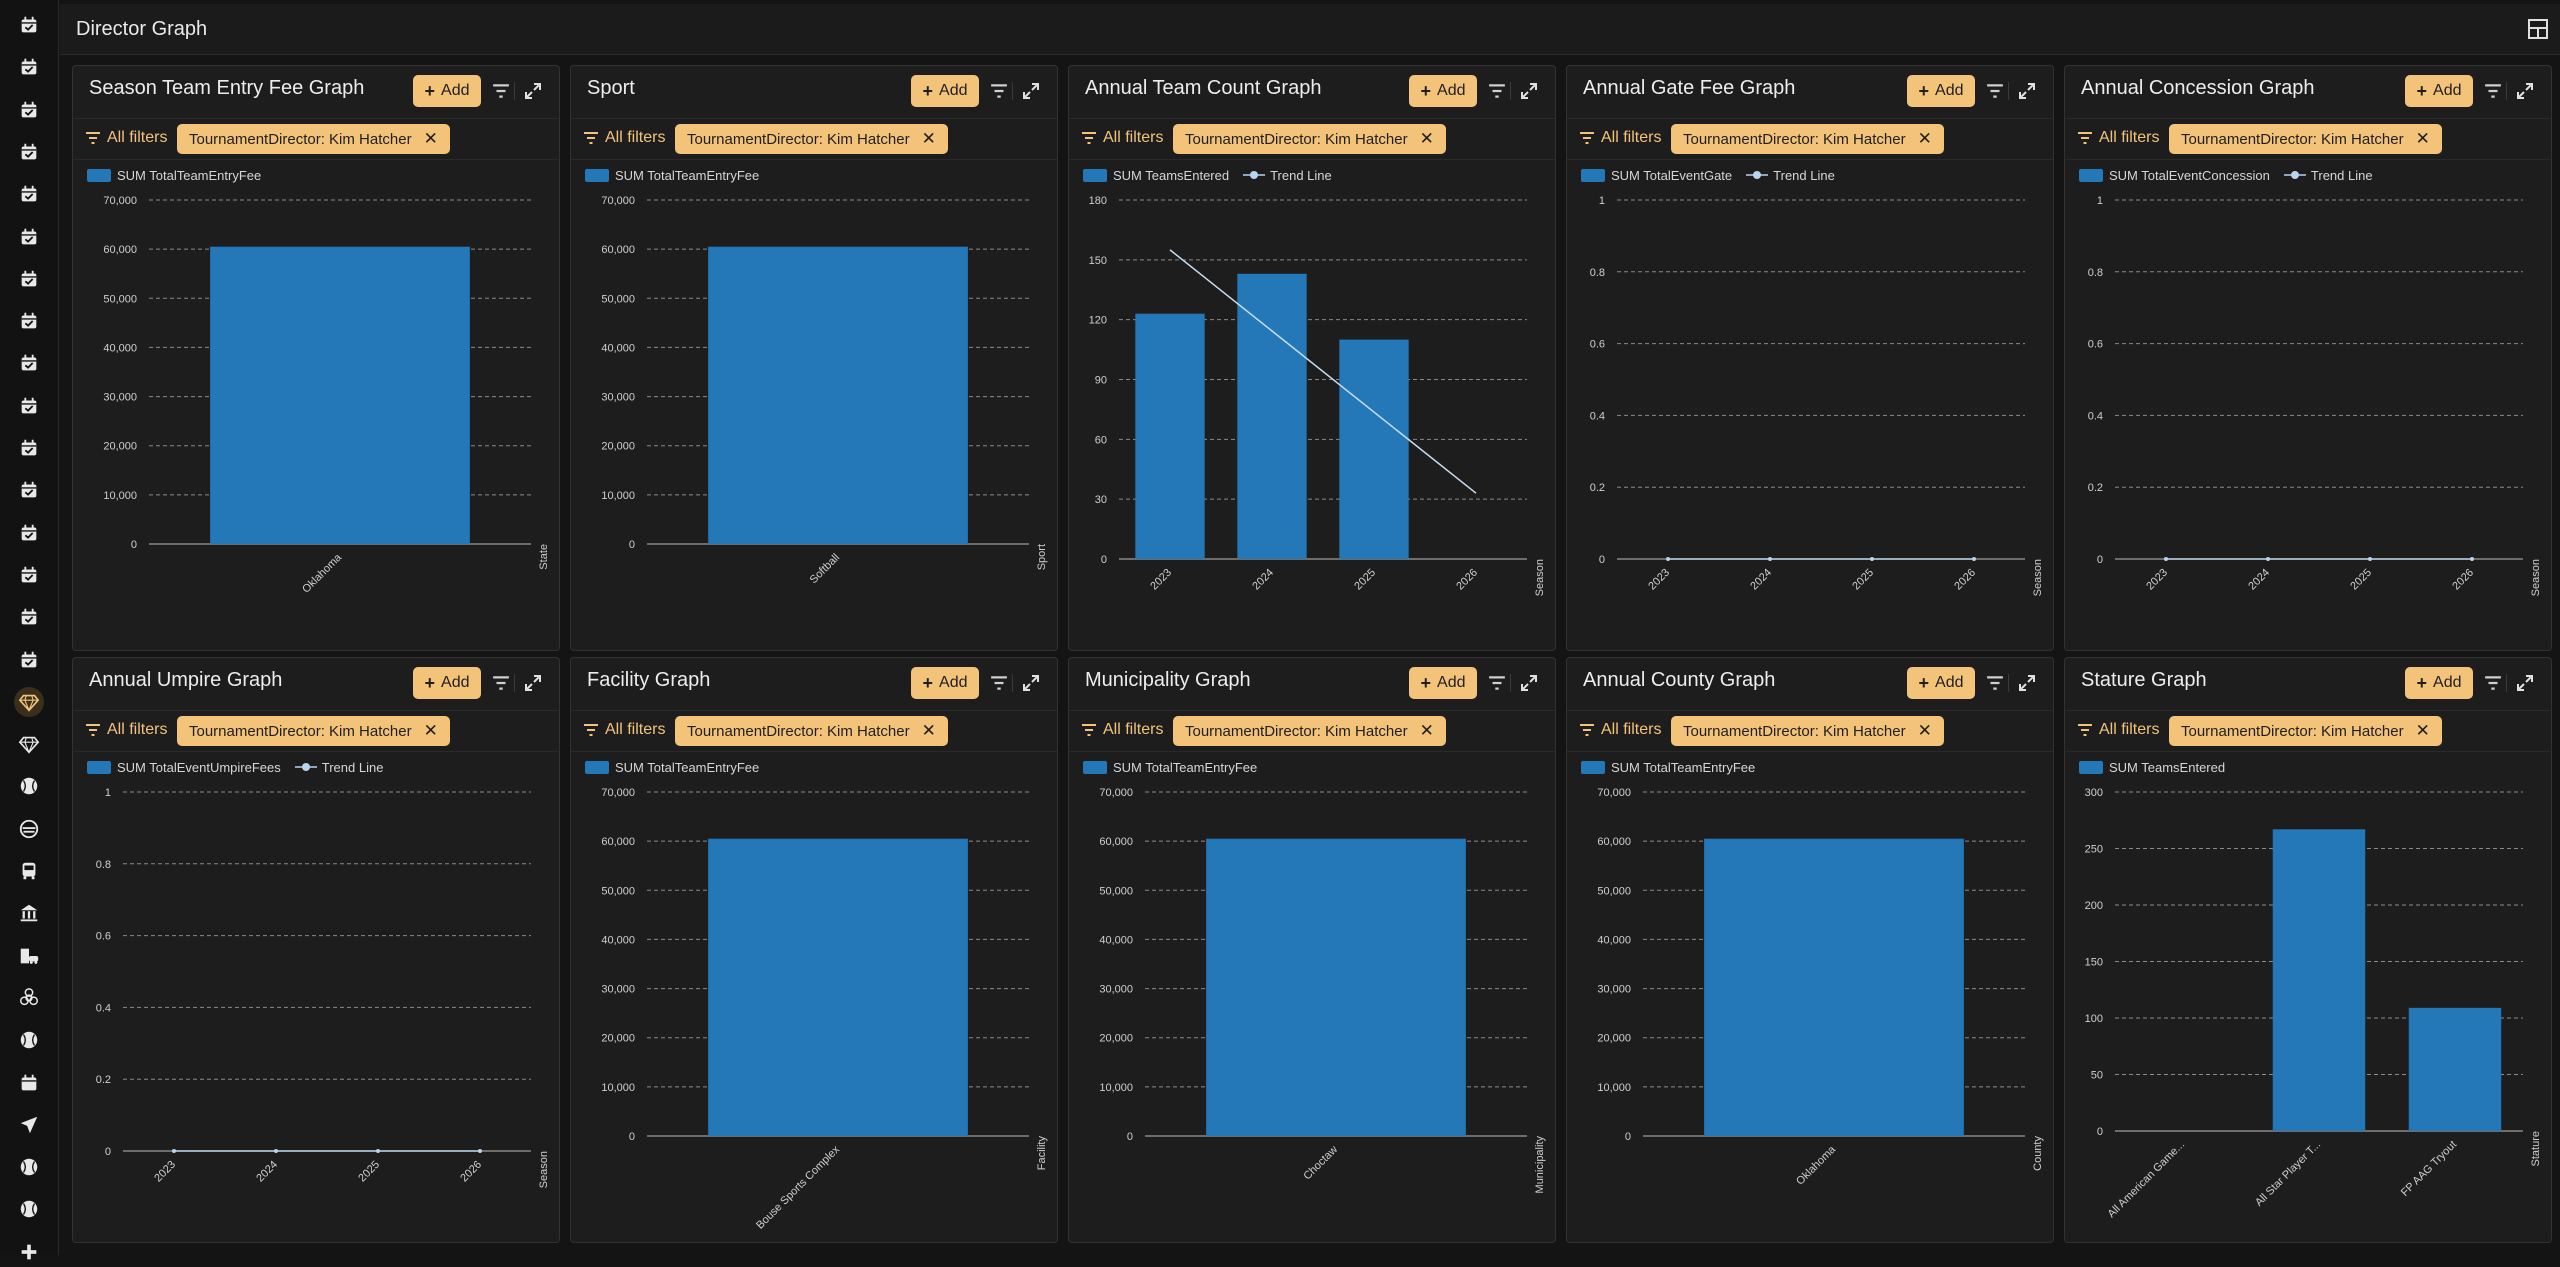 This screenshot has width=2560, height=1267. I want to click on bar-softball, so click(838, 395).